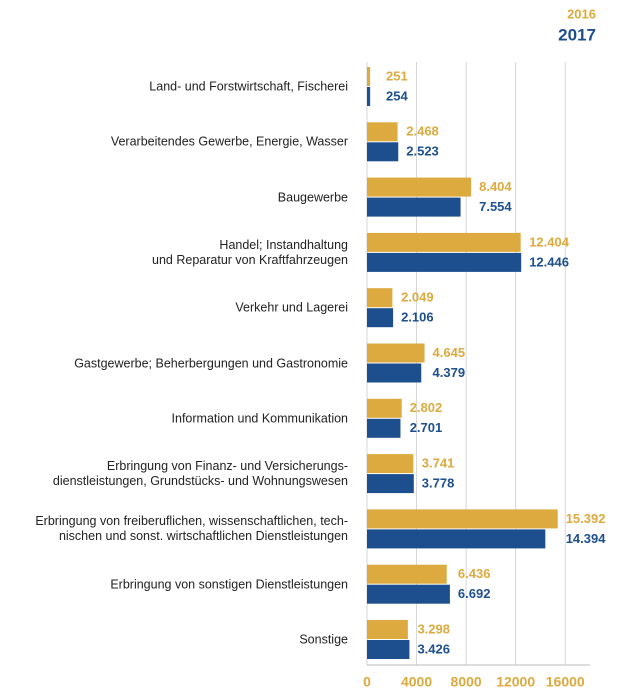 This screenshot has height=692, width=629. I want to click on x-tick-label: 4000, so click(416, 682).